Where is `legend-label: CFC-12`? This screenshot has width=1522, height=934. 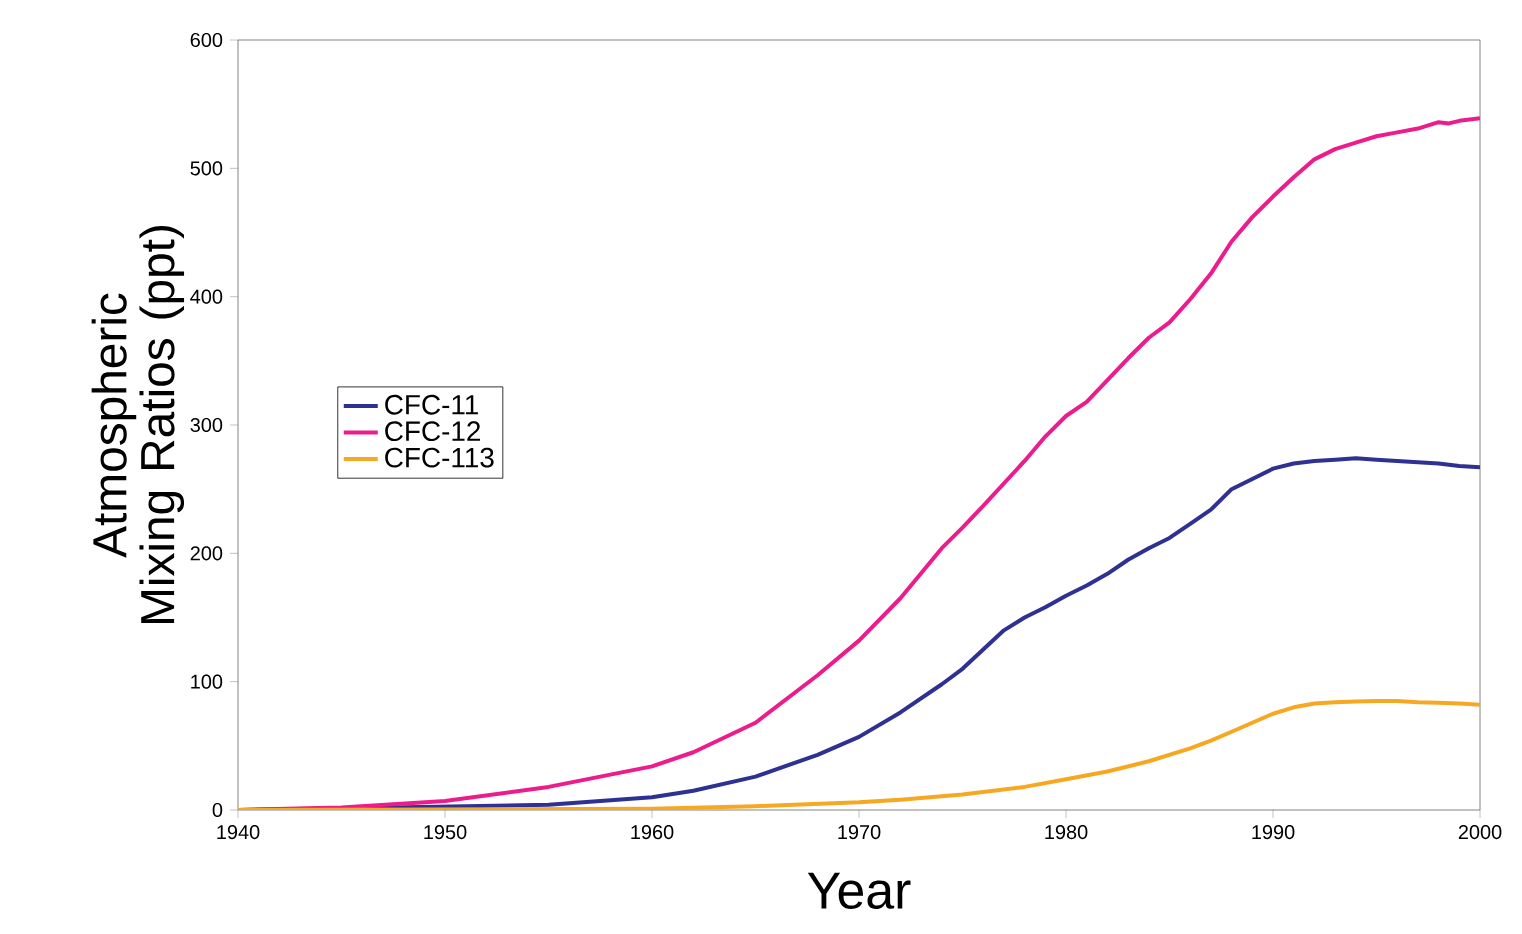
legend-label: CFC-12 is located at coordinates (433, 431).